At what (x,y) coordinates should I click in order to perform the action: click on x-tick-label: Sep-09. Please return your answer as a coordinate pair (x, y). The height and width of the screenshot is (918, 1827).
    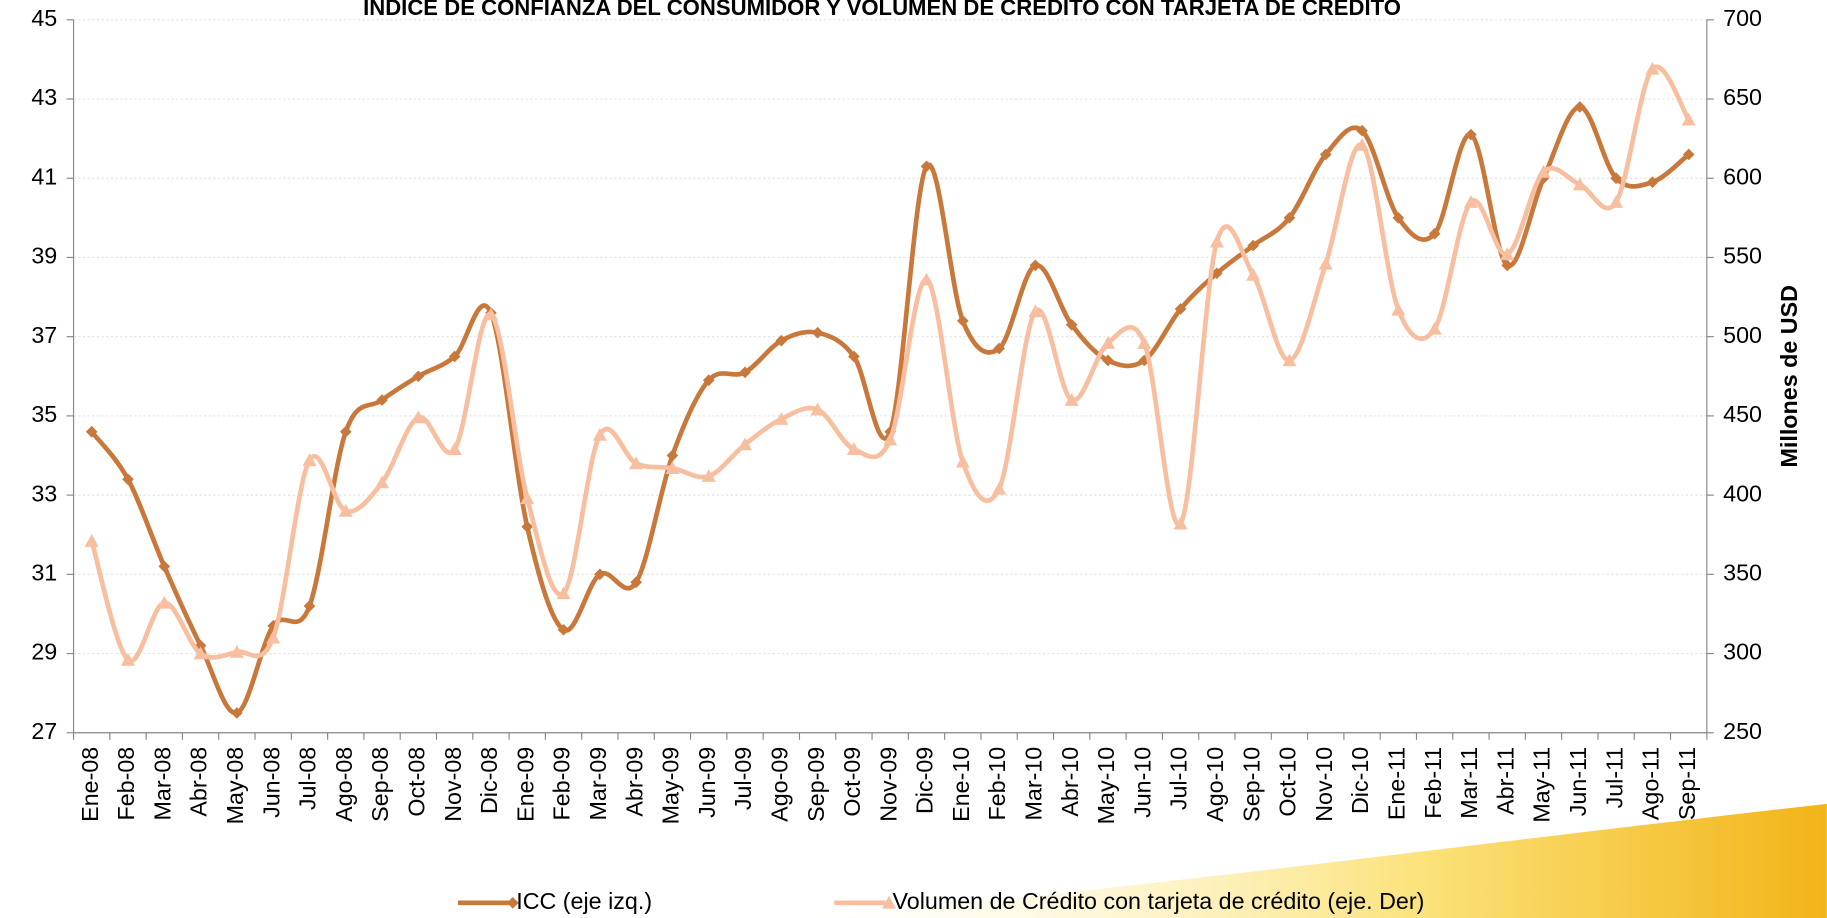
    Looking at the image, I should click on (816, 784).